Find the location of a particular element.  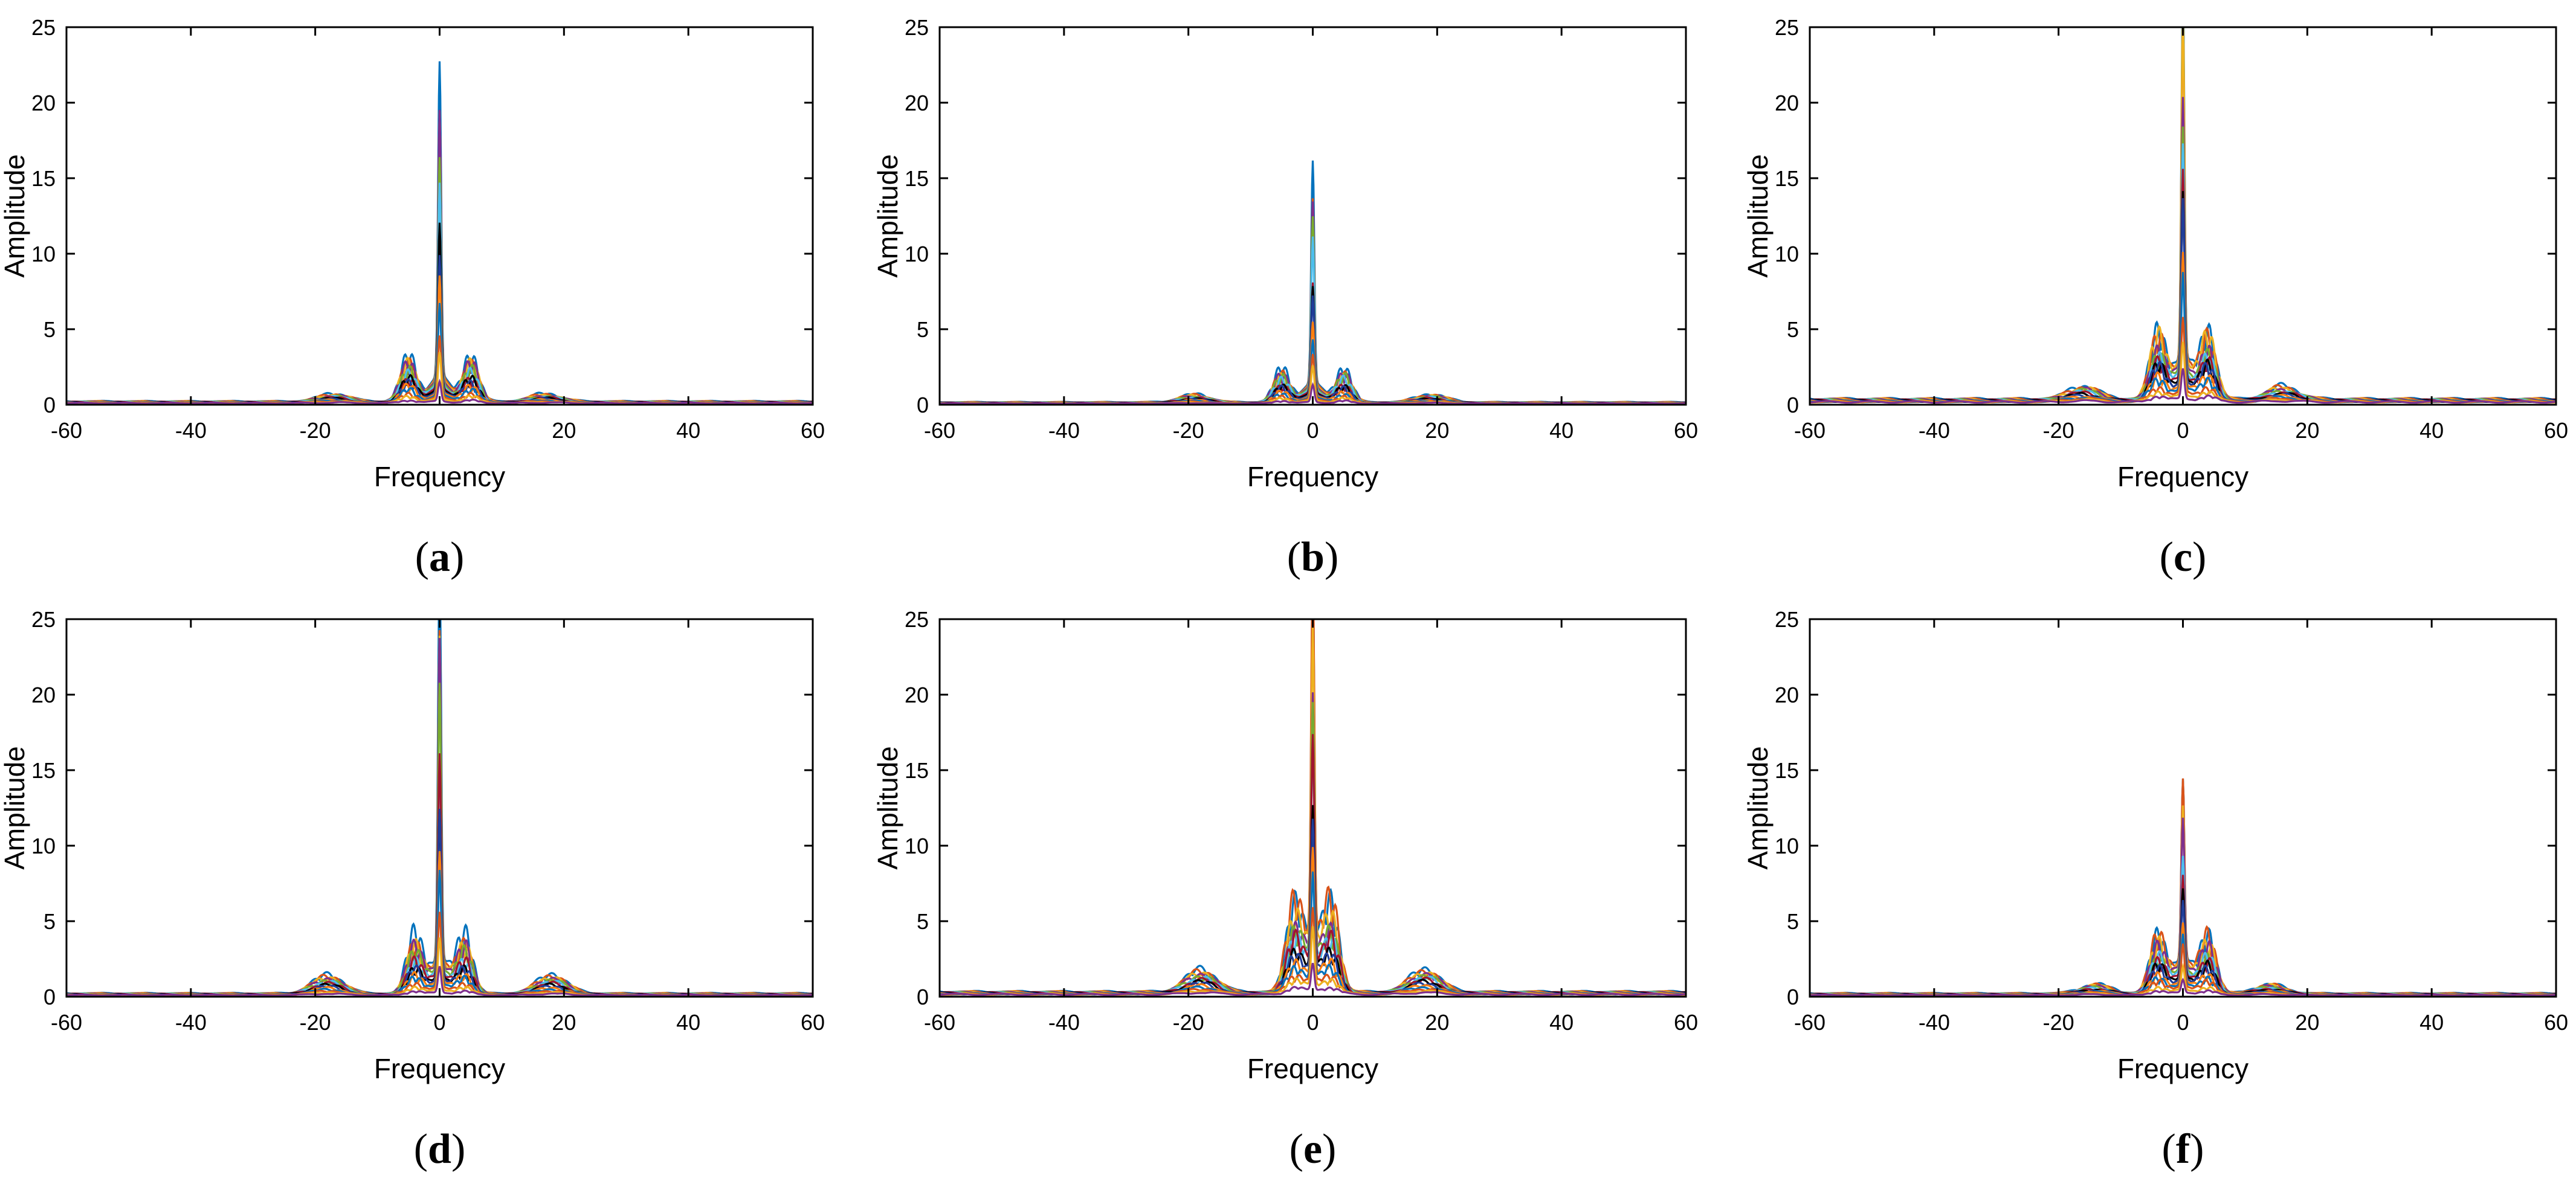

panel-caption: (e) is located at coordinates (1313, 1149).